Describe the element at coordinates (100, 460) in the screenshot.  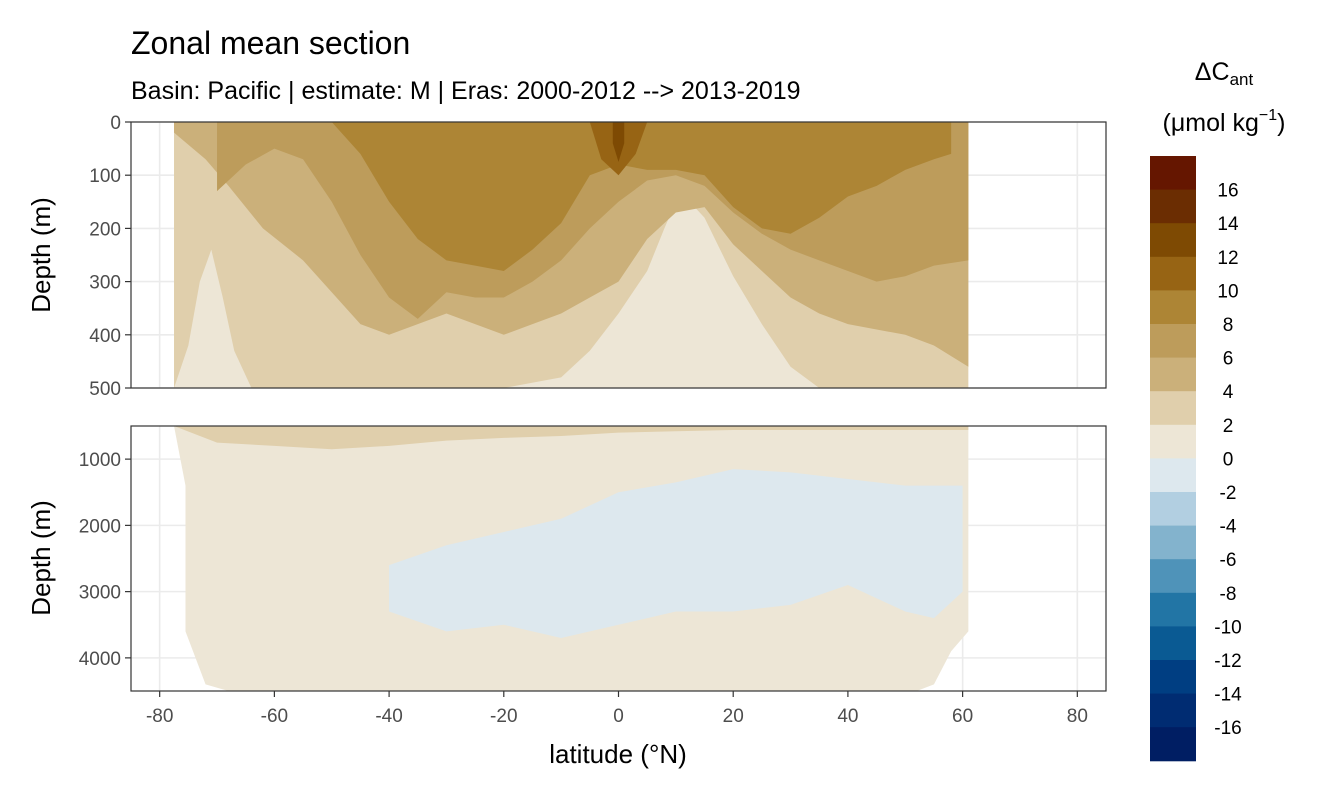
I see `y-tick-label: 1000` at that location.